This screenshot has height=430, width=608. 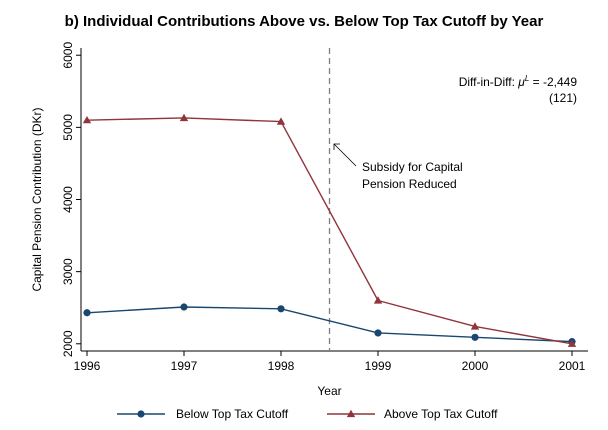 I want to click on series-1-point-2000, so click(x=475, y=337).